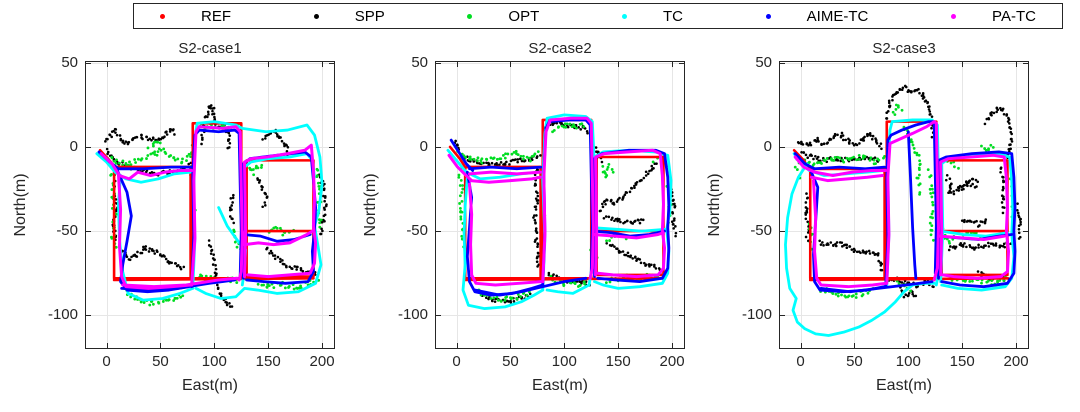  Describe the element at coordinates (560, 48) in the screenshot. I see `subplot-title: S2-case2` at that location.